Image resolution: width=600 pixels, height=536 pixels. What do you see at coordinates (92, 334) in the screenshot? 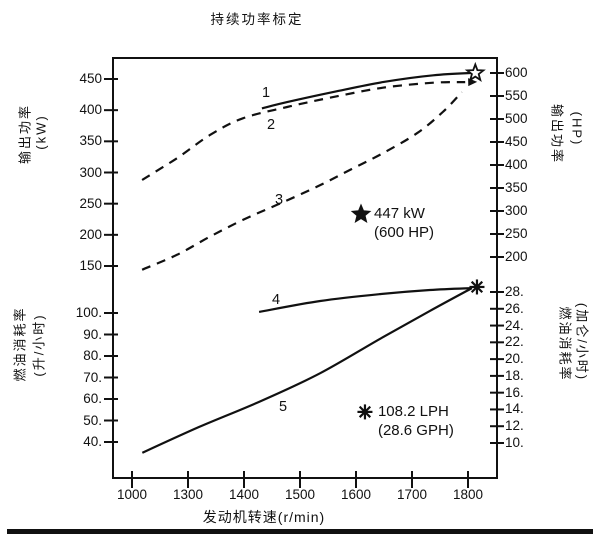
I see `lph-tick-label: 90.` at bounding box center [92, 334].